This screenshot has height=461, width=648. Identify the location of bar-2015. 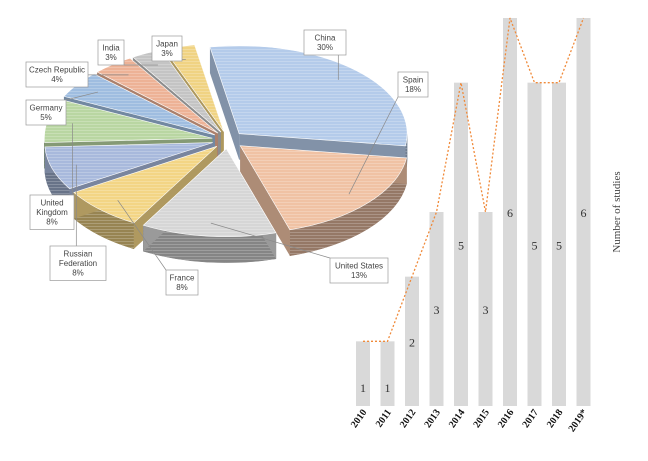
(485, 309).